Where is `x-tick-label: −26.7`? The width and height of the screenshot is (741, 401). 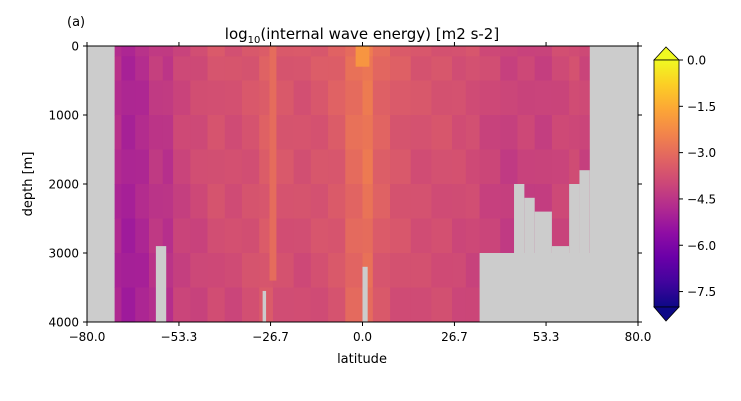
x-tick-label: −26.7 is located at coordinates (270, 337).